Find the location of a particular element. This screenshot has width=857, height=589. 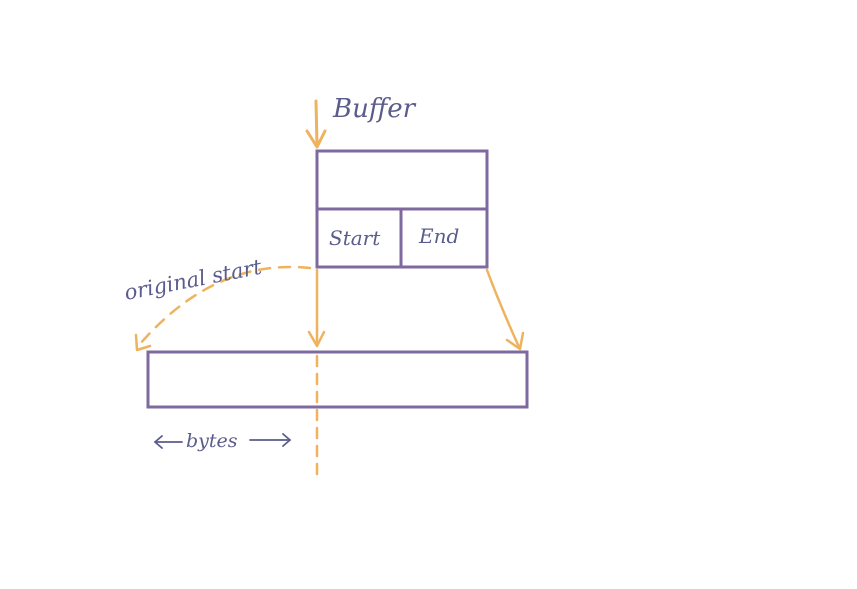

start-pointer-arrow is located at coordinates (316, 372).